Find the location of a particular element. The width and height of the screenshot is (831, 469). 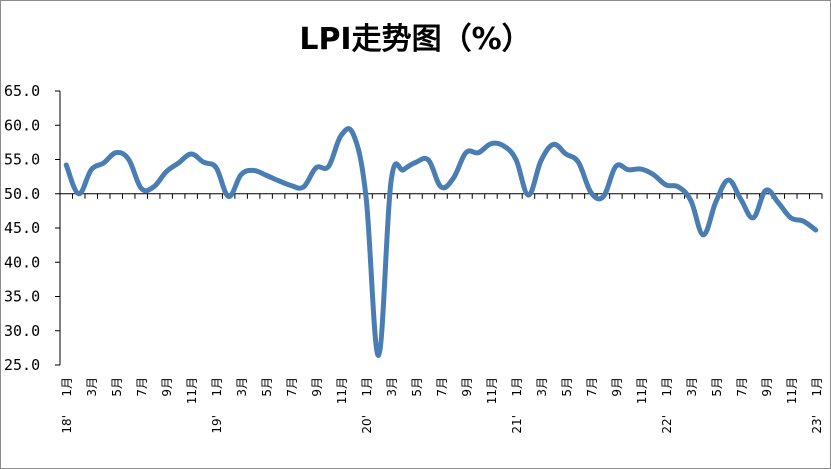

y-tick-label: 65.0 is located at coordinates (22, 91).